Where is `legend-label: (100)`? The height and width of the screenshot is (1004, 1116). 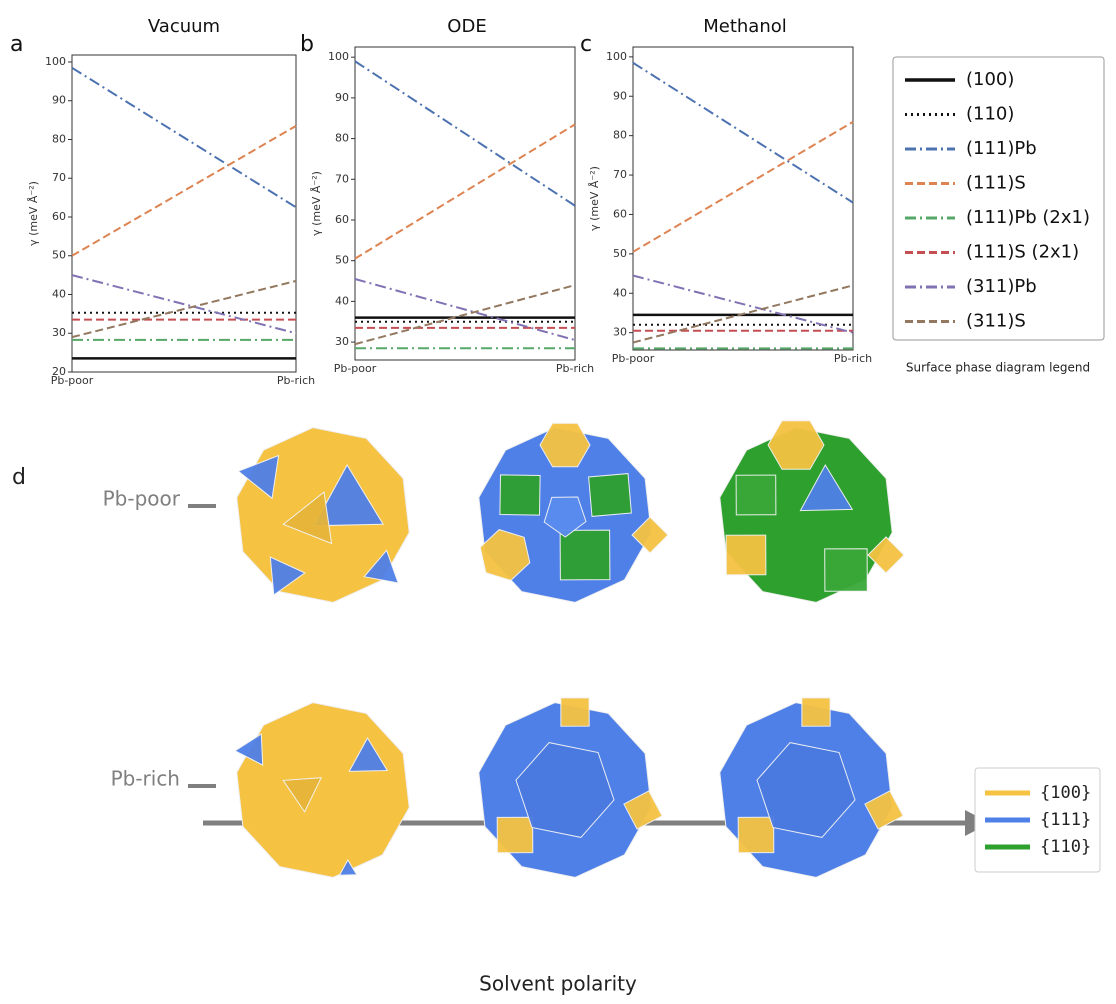 legend-label: (100) is located at coordinates (990, 79).